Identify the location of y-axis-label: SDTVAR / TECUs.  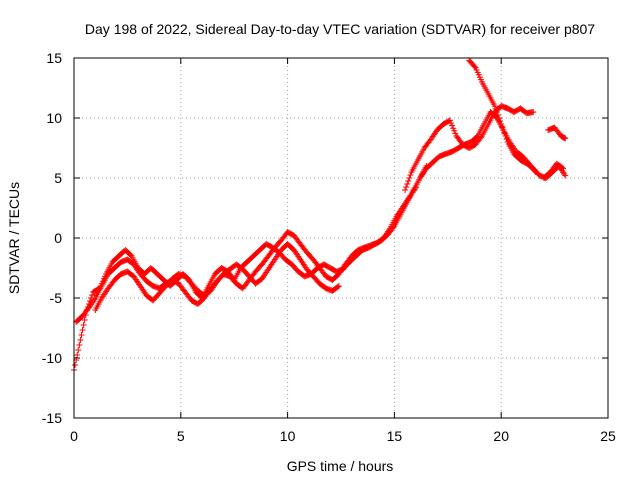
(14, 238).